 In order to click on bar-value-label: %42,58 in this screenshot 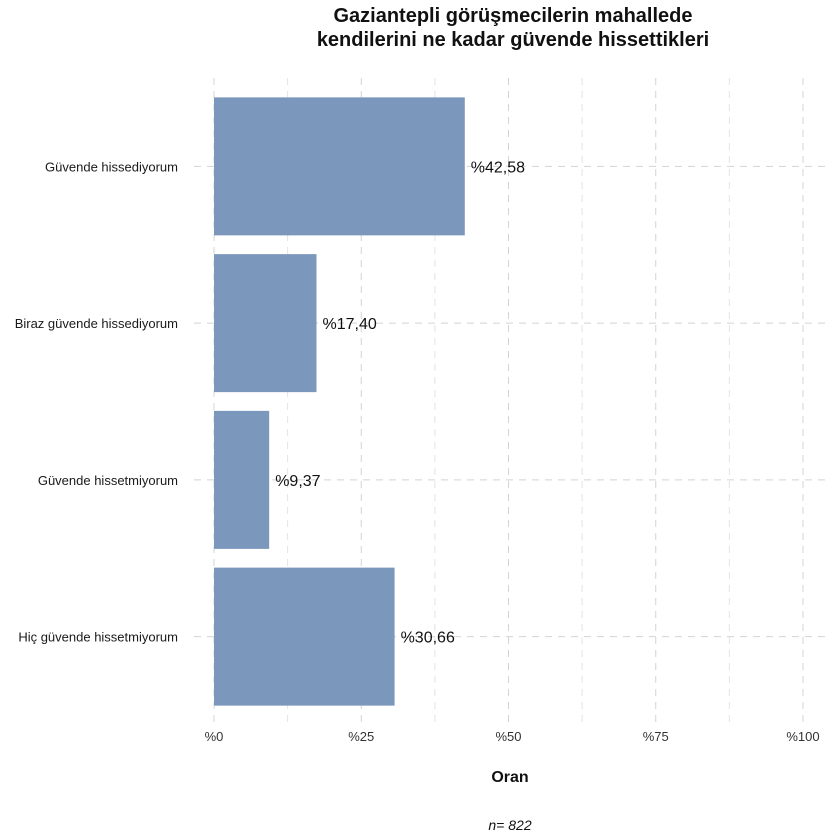, I will do `click(498, 167)`.